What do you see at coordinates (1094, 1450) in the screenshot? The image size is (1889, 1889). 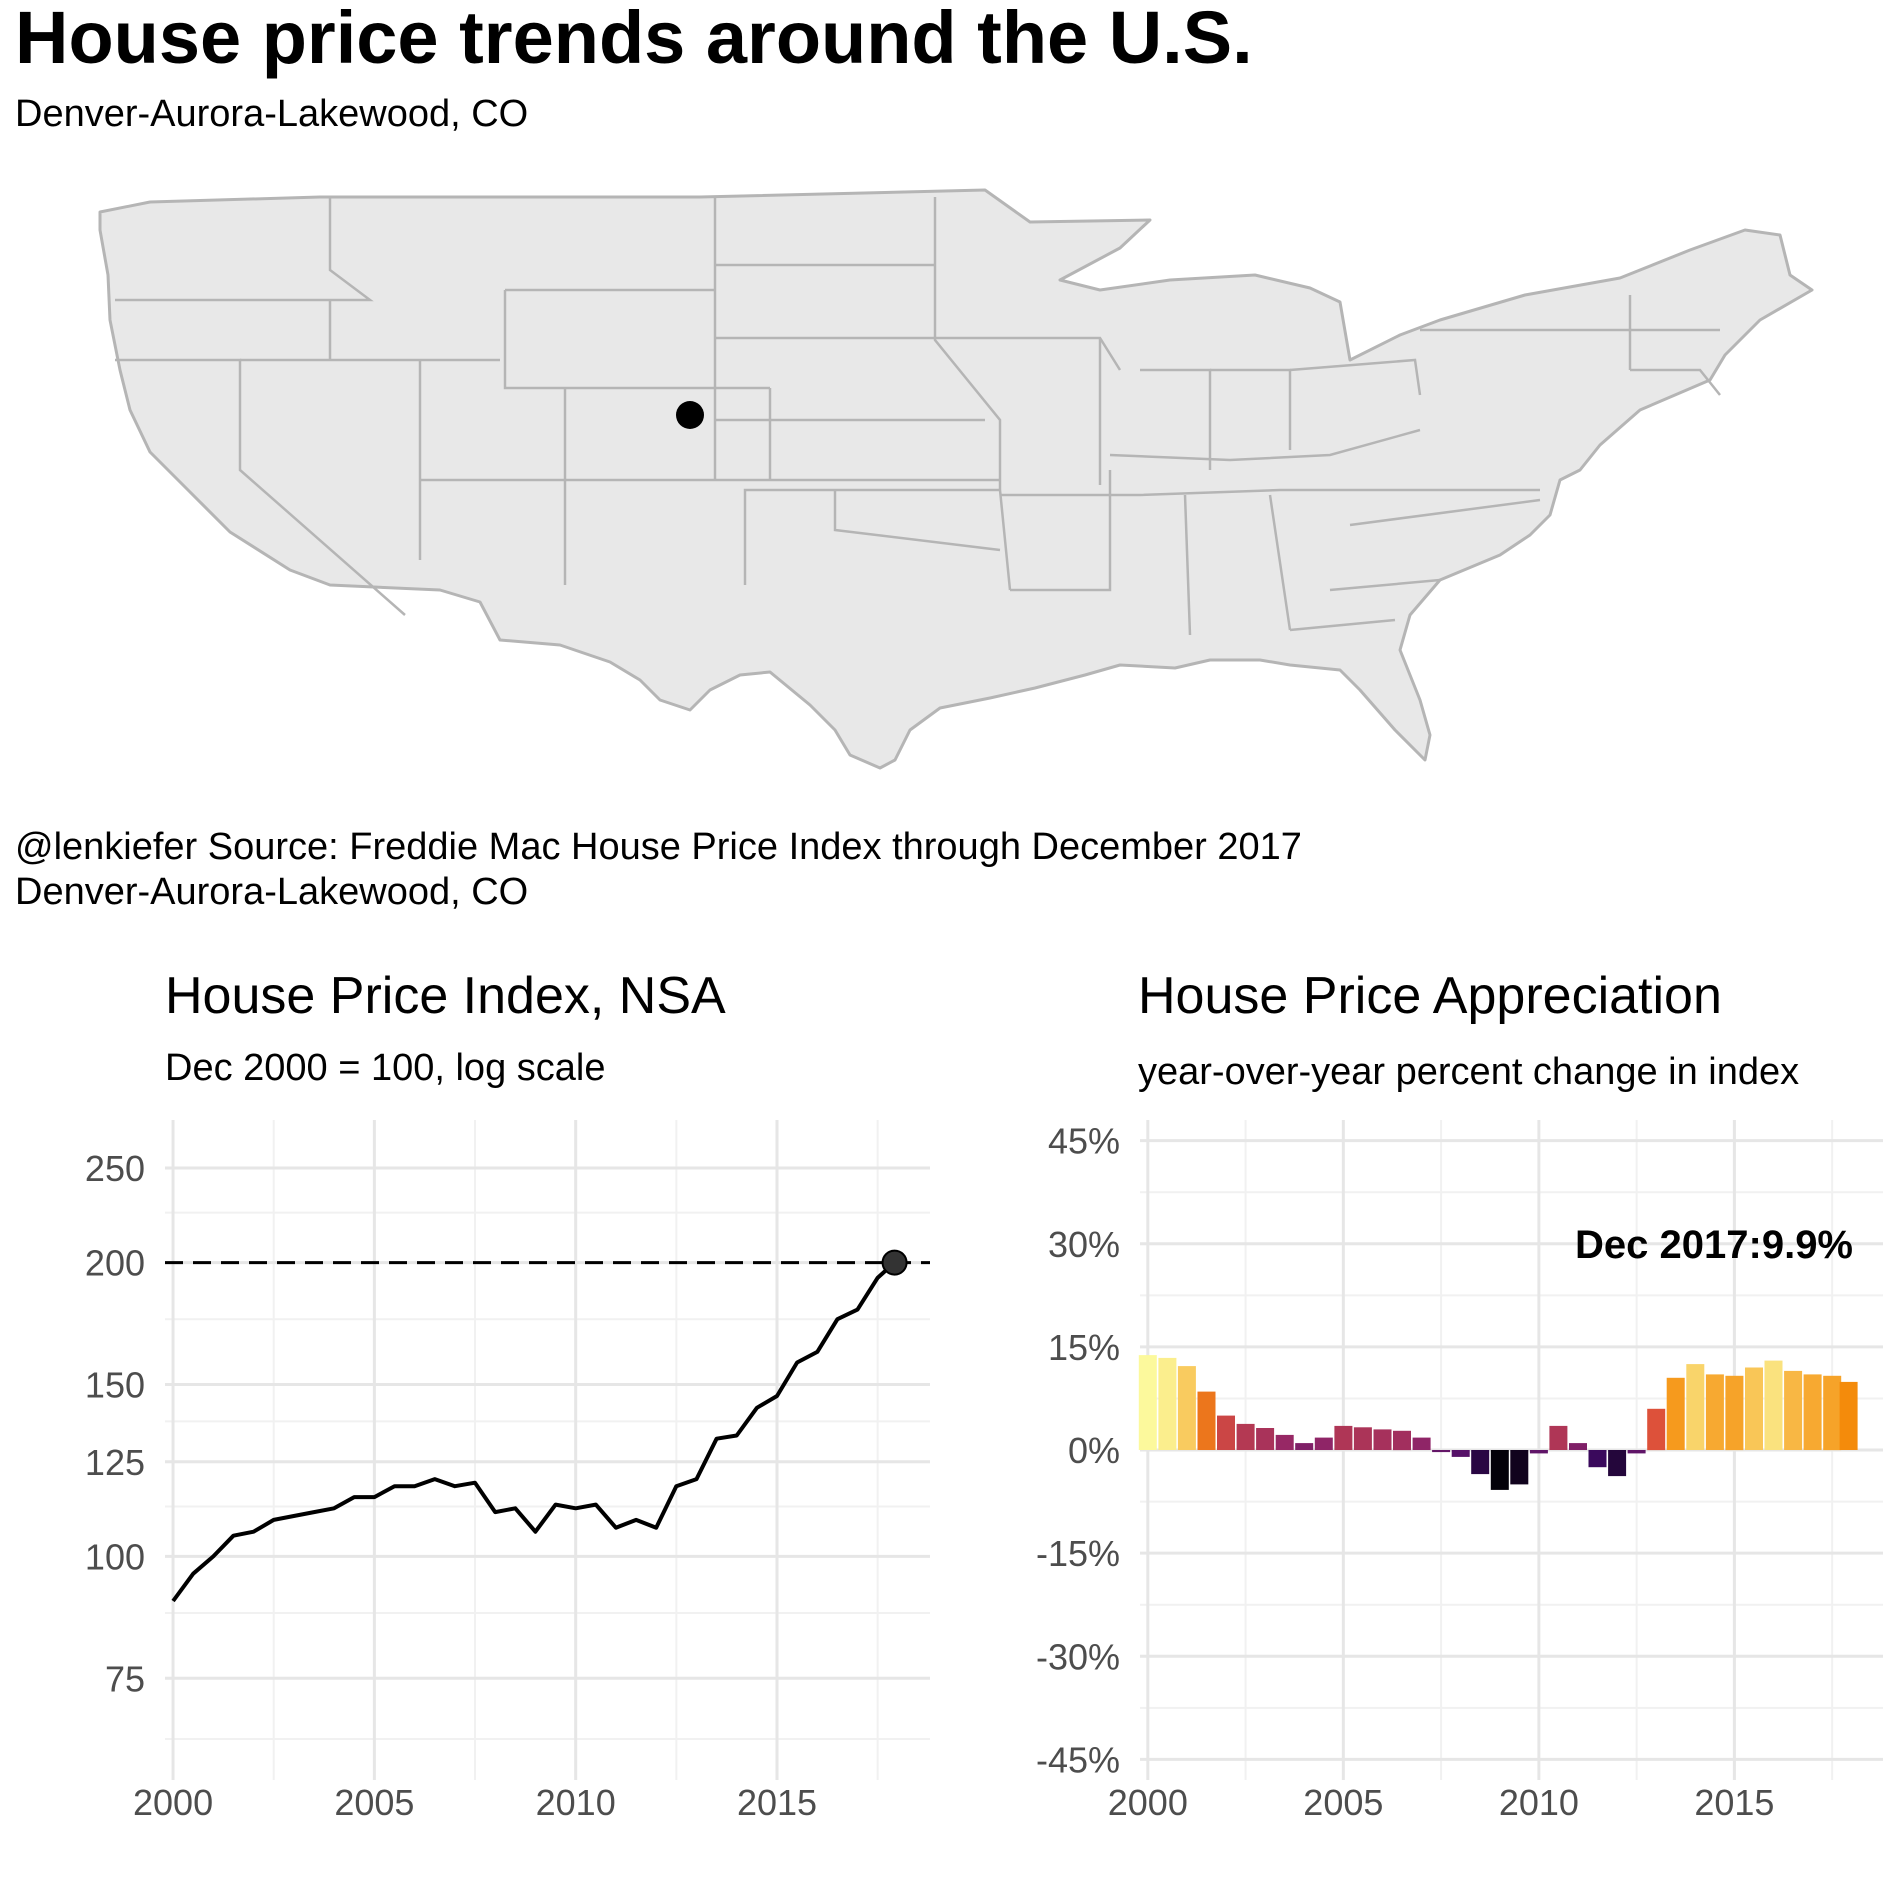 I see `y-tick-label: 0%` at bounding box center [1094, 1450].